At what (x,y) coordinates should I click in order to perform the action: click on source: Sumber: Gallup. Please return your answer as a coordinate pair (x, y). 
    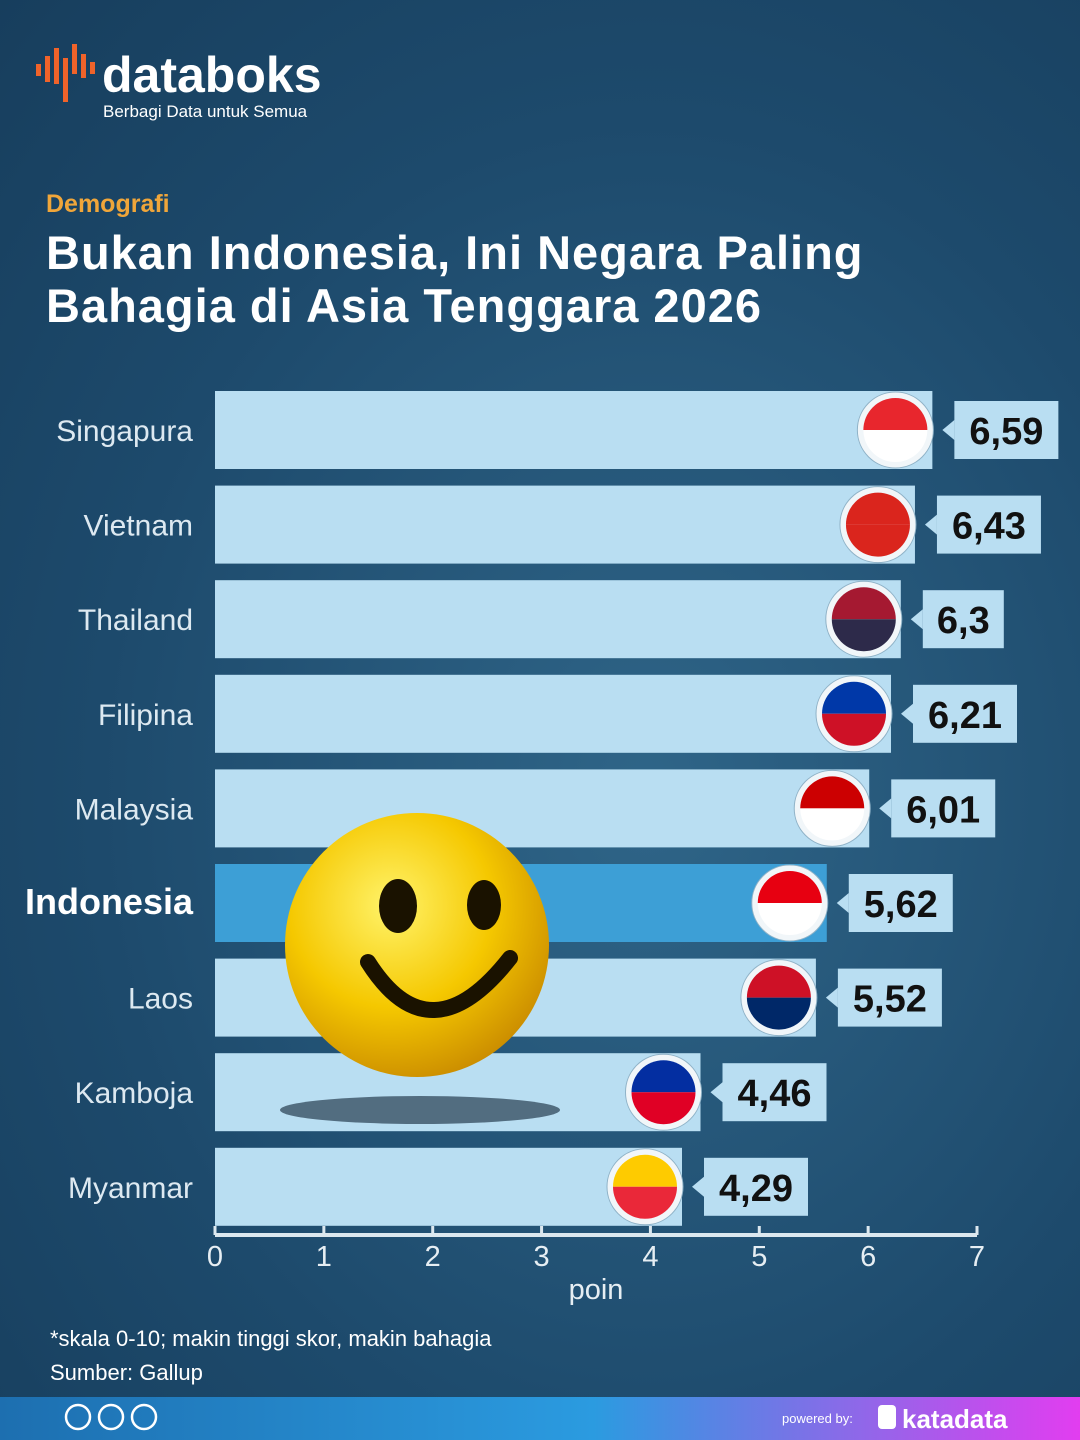
    Looking at the image, I should click on (126, 1372).